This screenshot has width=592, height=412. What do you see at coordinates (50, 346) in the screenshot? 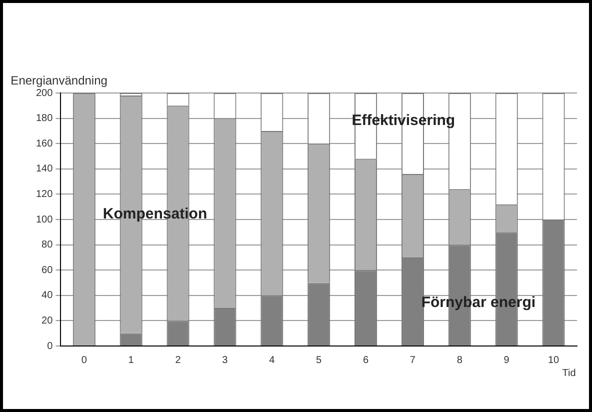
I see `y-tick-label: 0` at bounding box center [50, 346].